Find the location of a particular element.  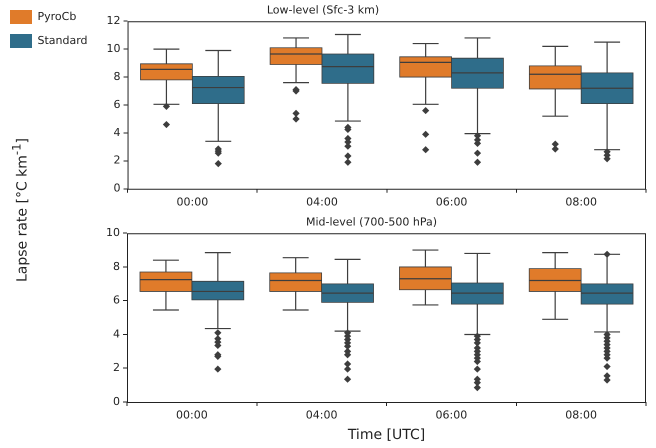

chart-title: Low-level (Sfc-3 km) is located at coordinates (323, 9).